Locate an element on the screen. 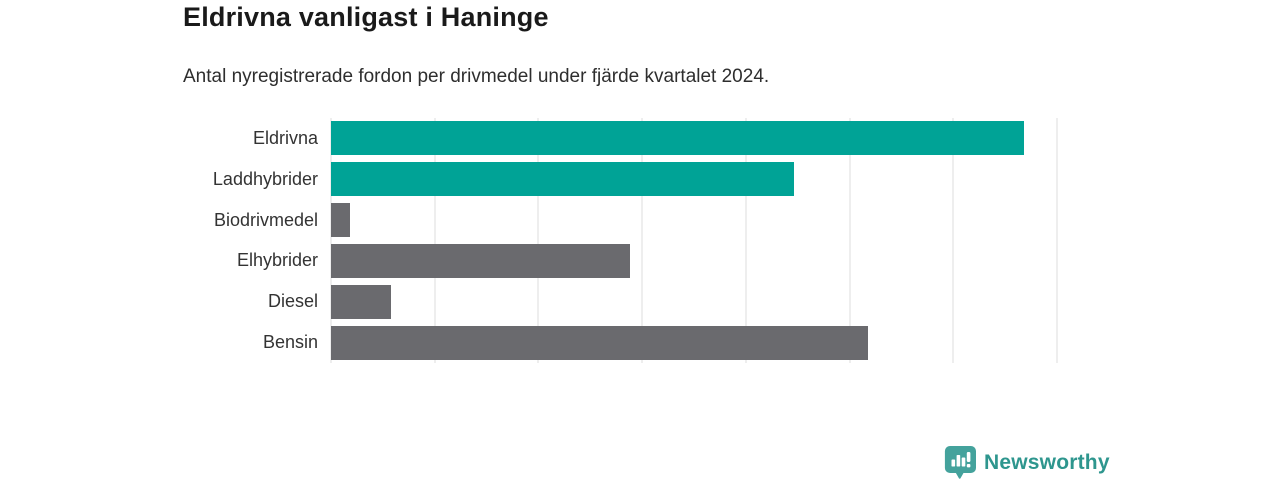 This screenshot has height=480, width=1280. category-label: Elhybrider is located at coordinates (277, 260).